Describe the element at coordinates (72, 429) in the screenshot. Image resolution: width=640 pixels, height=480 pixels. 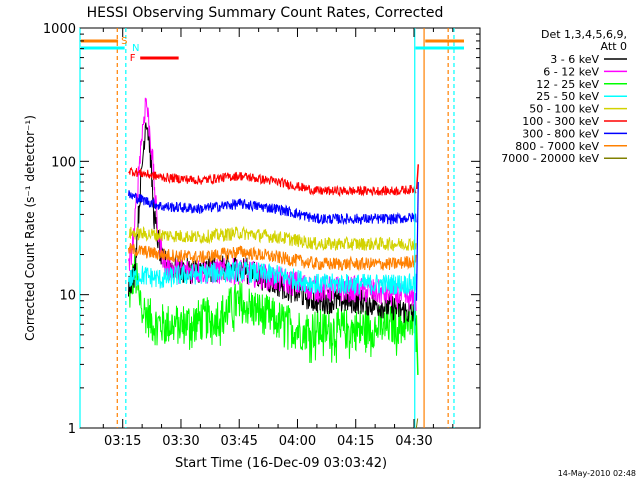
I see `y-tick-label: 1` at that location.